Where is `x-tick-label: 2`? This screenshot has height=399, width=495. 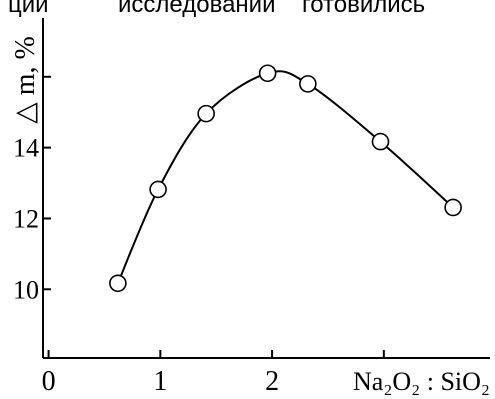 x-tick-label: 2 is located at coordinates (272, 381).